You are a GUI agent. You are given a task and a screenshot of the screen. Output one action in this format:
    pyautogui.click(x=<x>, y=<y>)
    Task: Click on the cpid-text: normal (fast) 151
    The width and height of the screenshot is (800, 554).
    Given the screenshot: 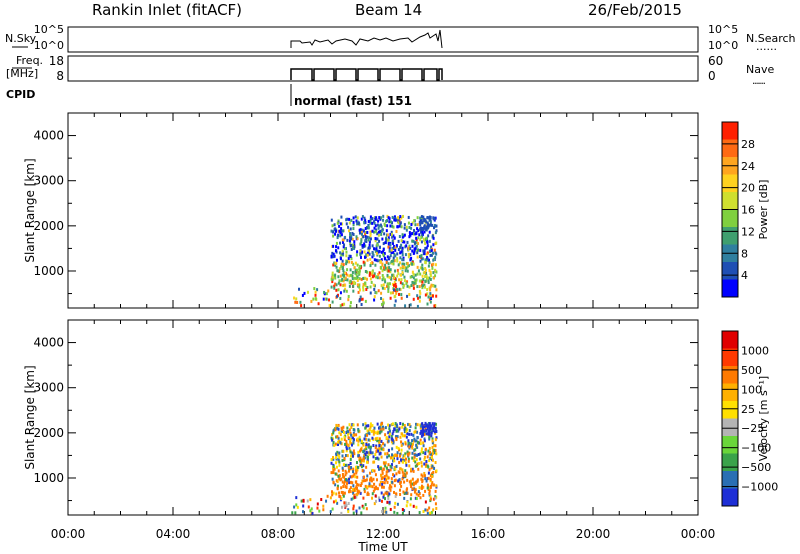 What is the action you would take?
    pyautogui.click(x=353, y=101)
    